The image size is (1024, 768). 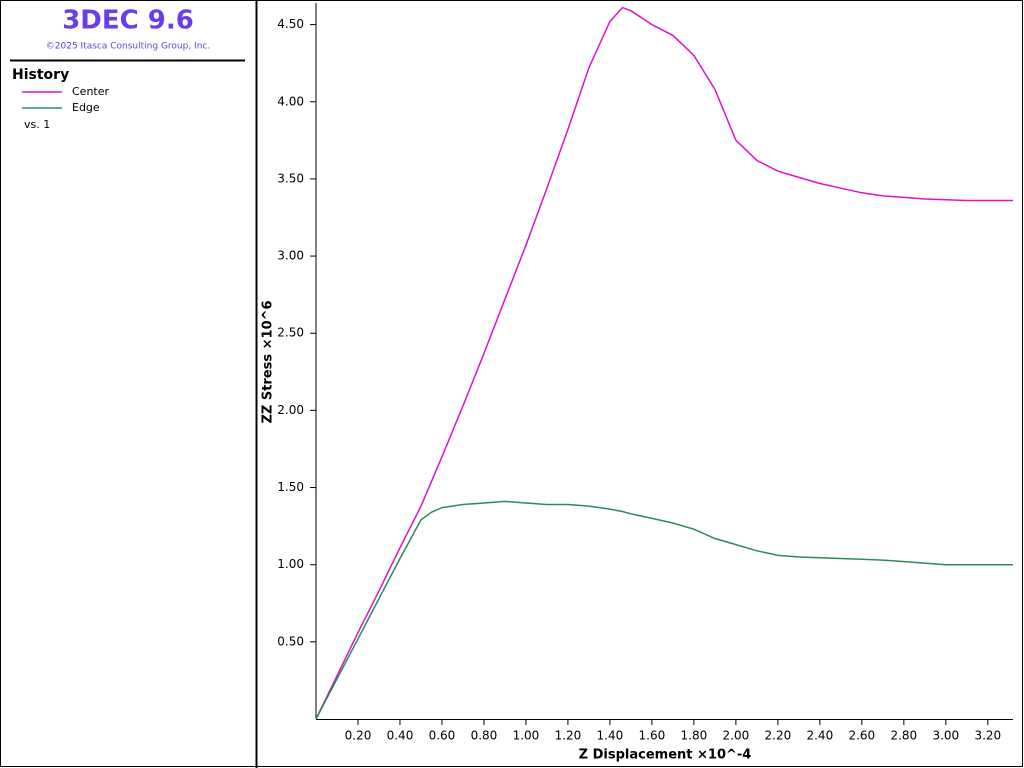 I want to click on legend-label: Center, so click(x=91, y=91).